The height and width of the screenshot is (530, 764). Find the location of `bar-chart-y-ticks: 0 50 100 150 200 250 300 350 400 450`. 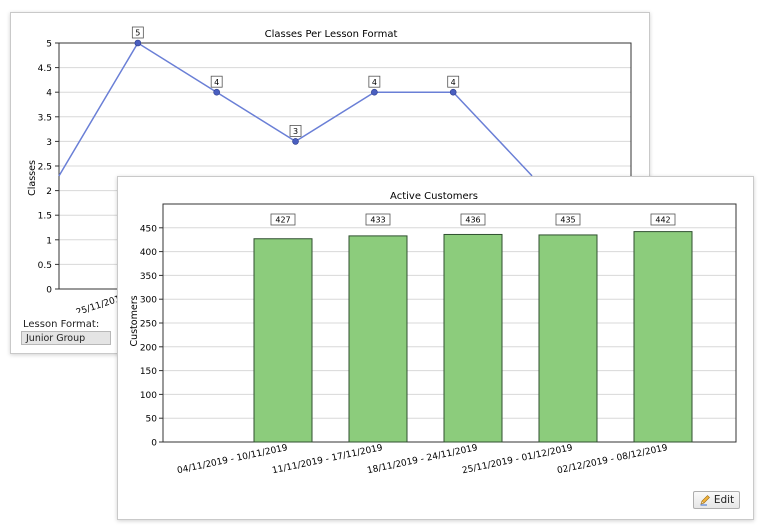

bar-chart-y-ticks: 0 50 100 150 200 250 300 350 400 450 is located at coordinates (151, 336).